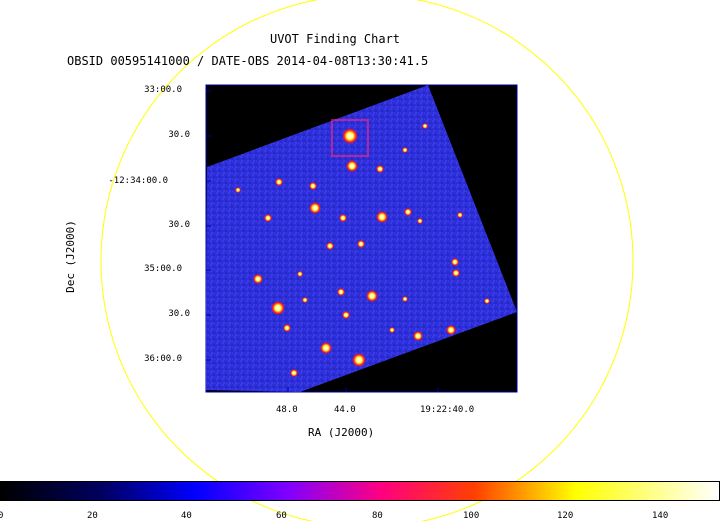  What do you see at coordinates (345, 410) in the screenshot?
I see `x-tick-label: 44.0` at bounding box center [345, 410].